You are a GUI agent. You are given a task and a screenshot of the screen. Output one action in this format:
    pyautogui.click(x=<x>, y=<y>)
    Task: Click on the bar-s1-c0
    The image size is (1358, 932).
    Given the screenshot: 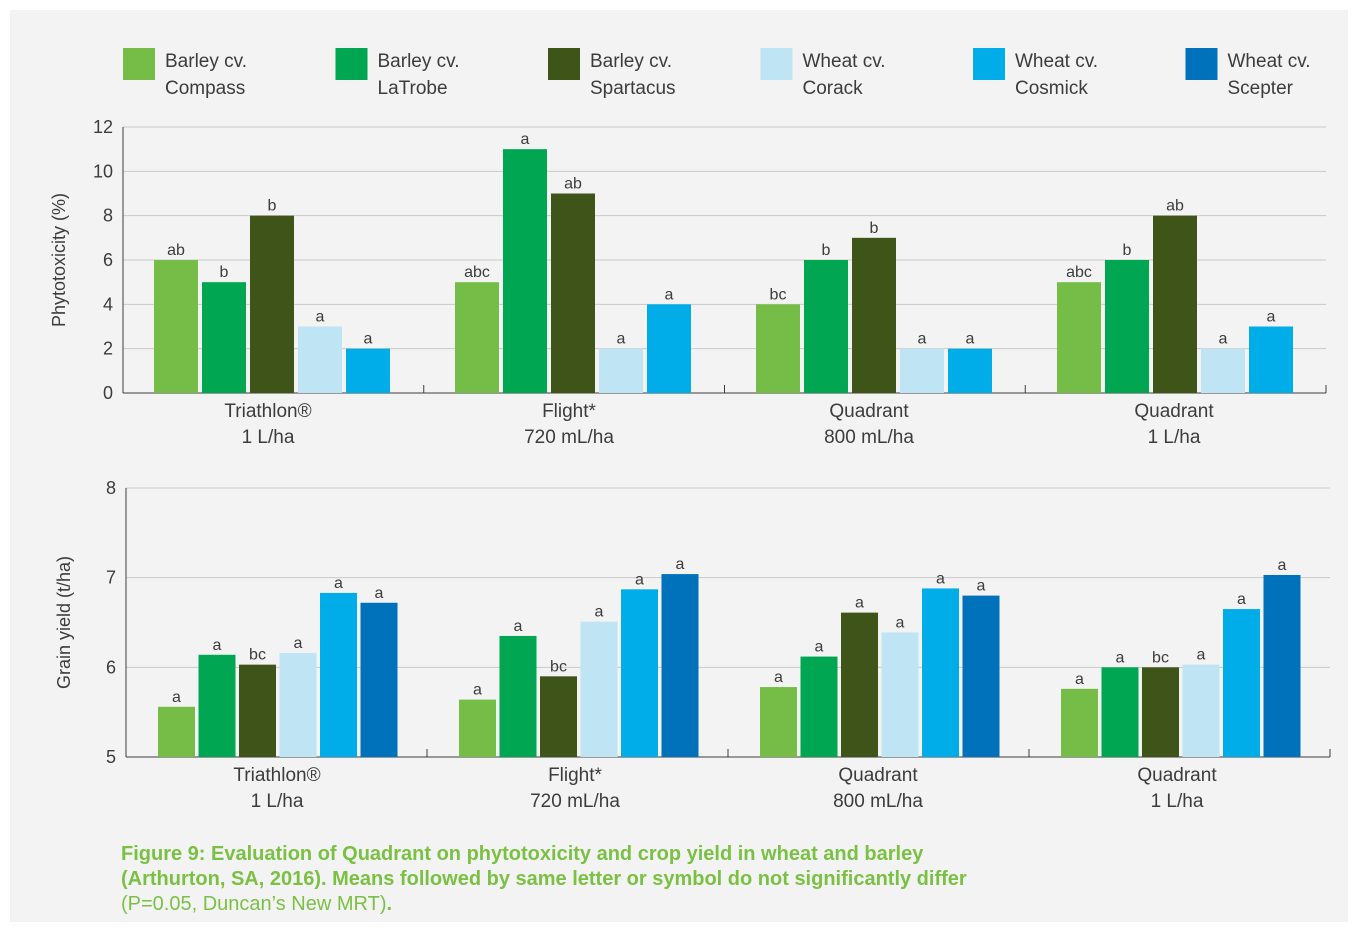 What is the action you would take?
    pyautogui.click(x=217, y=705)
    